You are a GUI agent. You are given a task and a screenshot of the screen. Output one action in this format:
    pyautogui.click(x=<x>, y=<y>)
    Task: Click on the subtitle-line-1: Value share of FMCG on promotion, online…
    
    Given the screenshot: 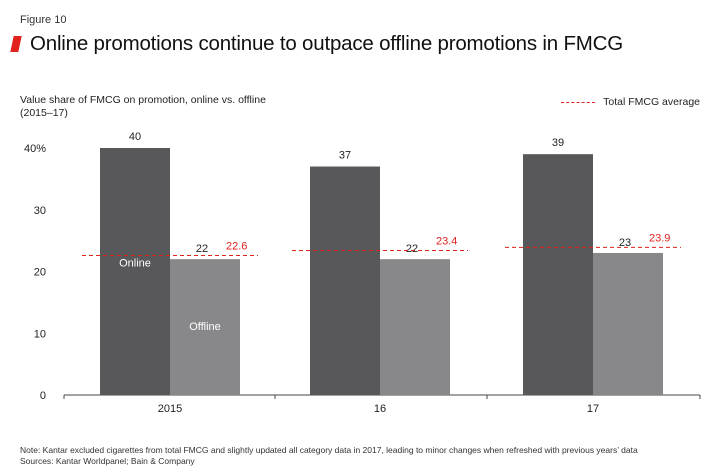 What is the action you would take?
    pyautogui.click(x=143, y=100)
    